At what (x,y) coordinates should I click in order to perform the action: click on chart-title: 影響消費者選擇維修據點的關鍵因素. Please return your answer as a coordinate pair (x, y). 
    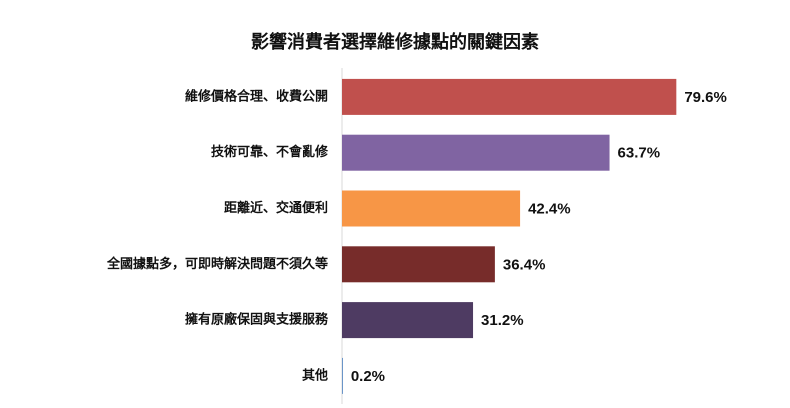
    Looking at the image, I should click on (395, 42).